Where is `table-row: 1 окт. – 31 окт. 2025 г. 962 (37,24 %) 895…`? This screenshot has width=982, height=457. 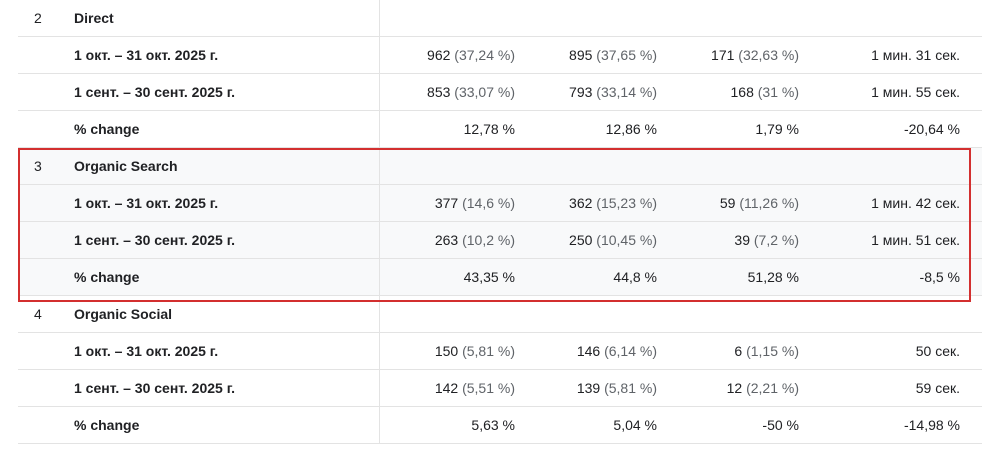
table-row: 1 окт. – 31 окт. 2025 г. 962 (37,24 %) 895… is located at coordinates (500, 55).